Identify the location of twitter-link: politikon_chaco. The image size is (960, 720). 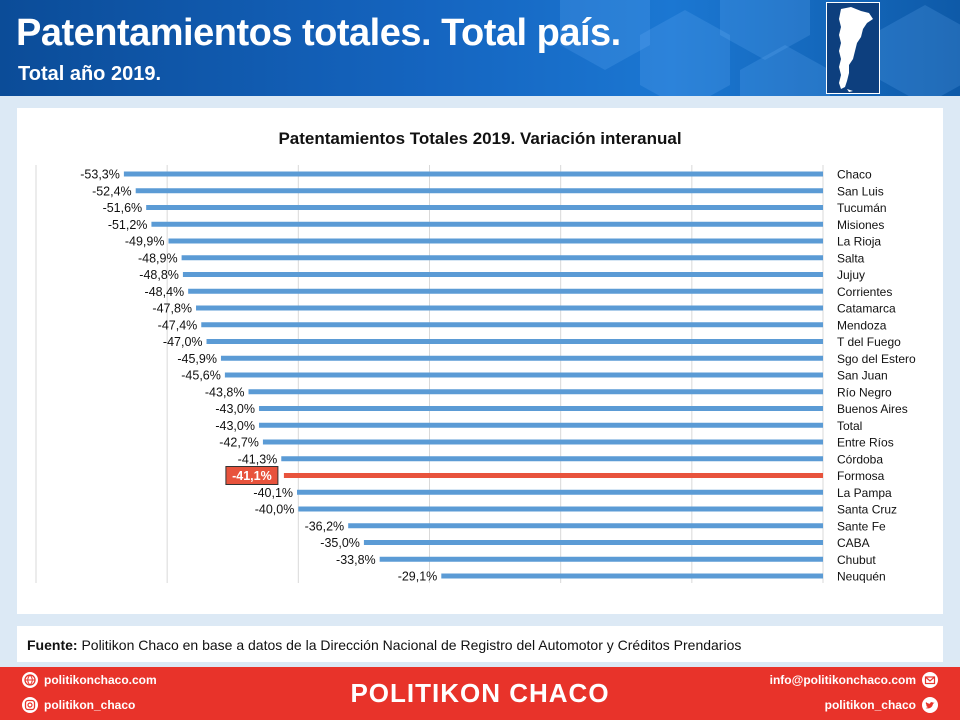
(881, 705).